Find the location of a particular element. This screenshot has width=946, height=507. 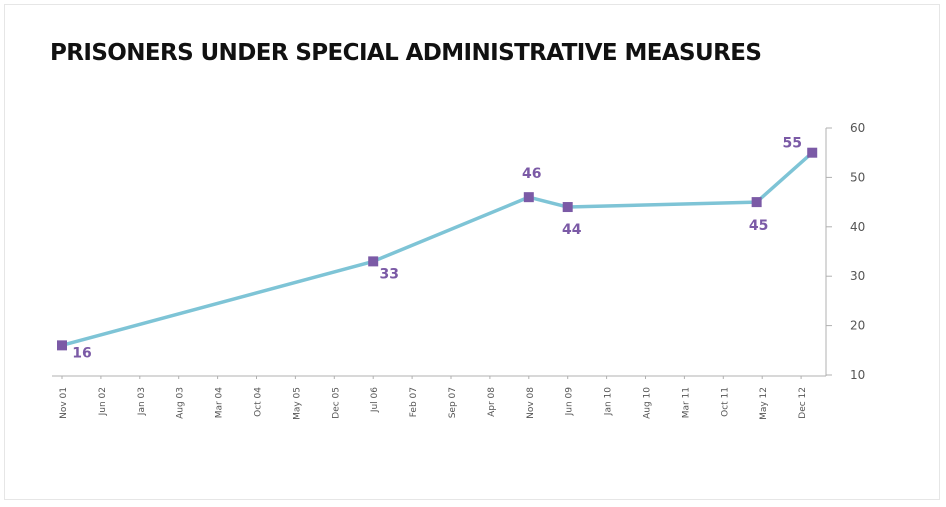

x-tick-label: Oct 04 is located at coordinates (259, 402).